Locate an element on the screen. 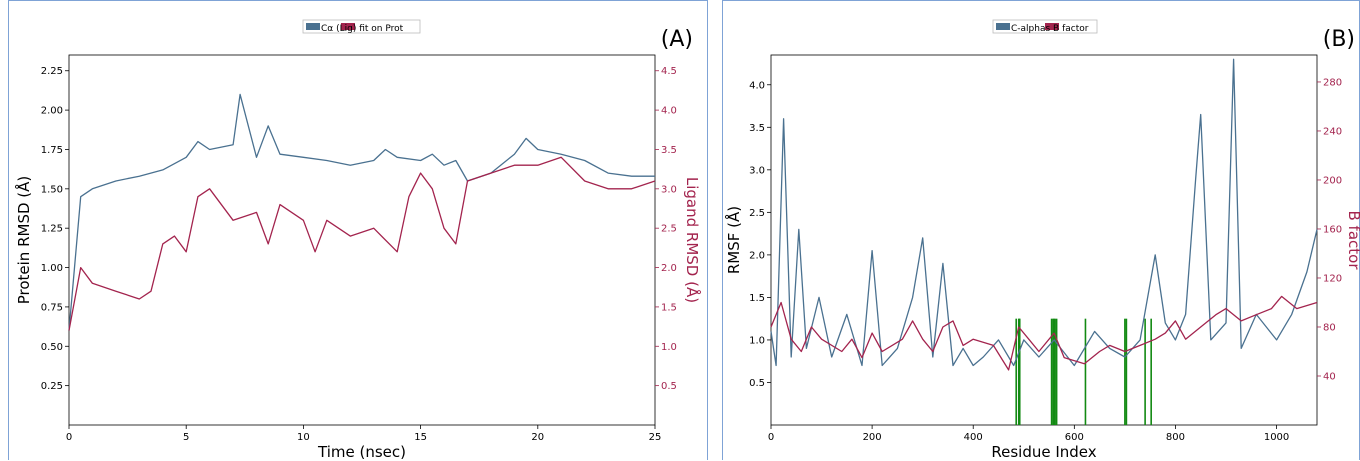  chart-b-ytick-left-label: 4.0 is located at coordinates (757, 85).